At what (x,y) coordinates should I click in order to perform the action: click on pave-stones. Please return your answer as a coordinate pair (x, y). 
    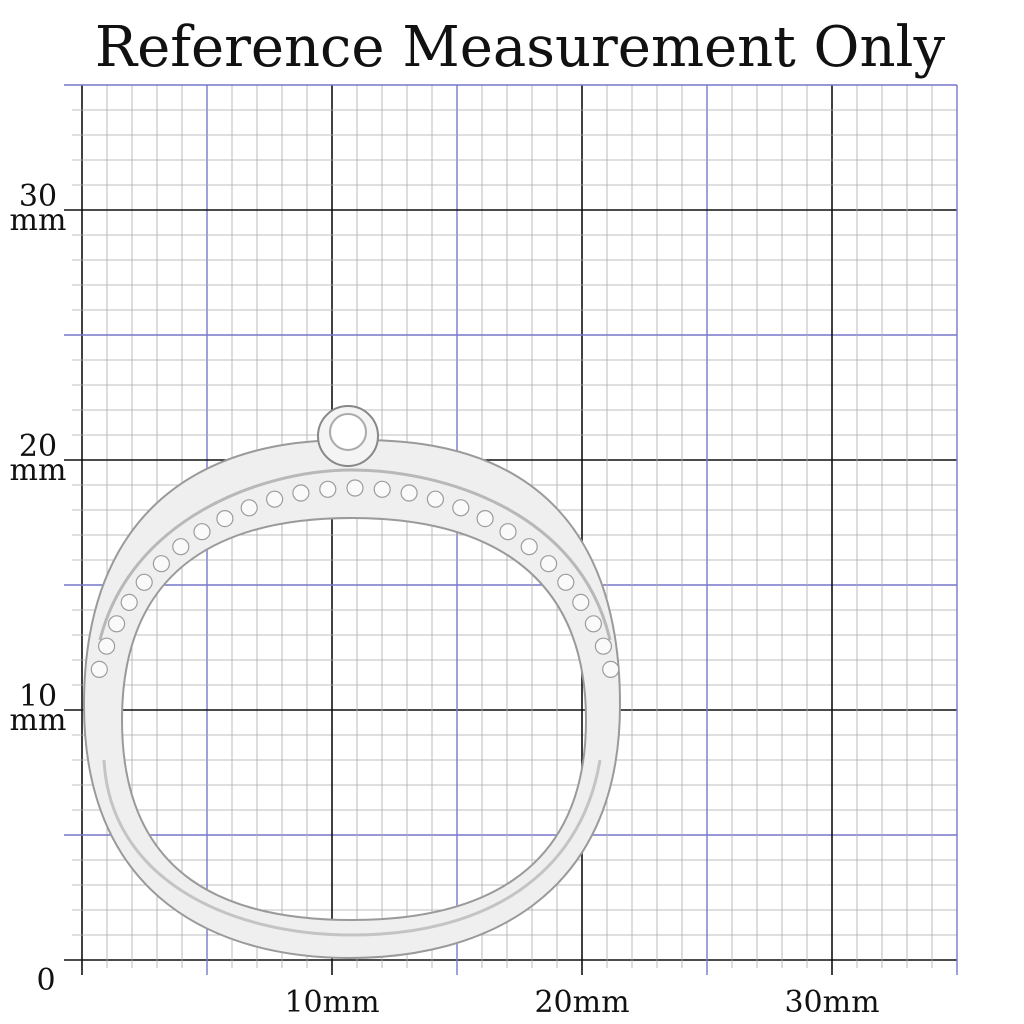
    Looking at the image, I should click on (355, 579).